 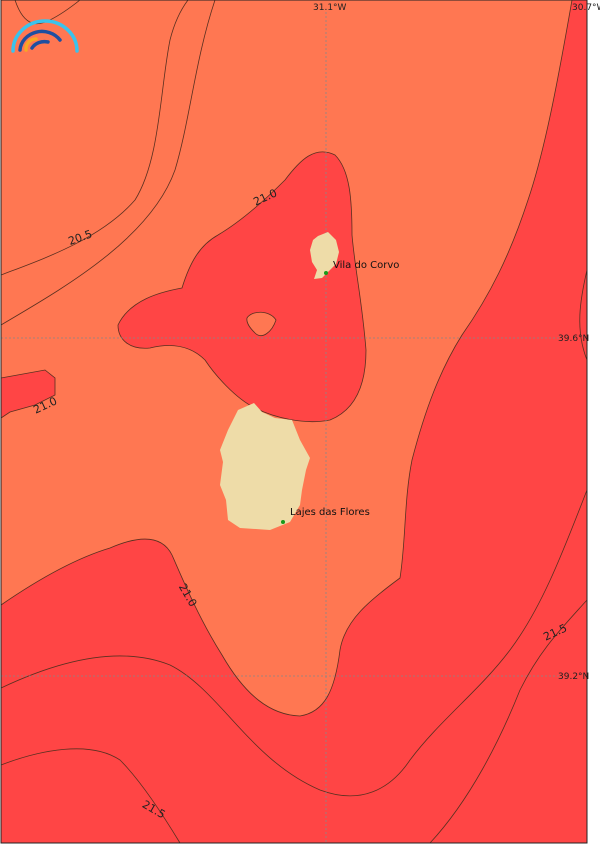 I want to click on city-dot-vila-do-corvo, so click(x=326, y=273).